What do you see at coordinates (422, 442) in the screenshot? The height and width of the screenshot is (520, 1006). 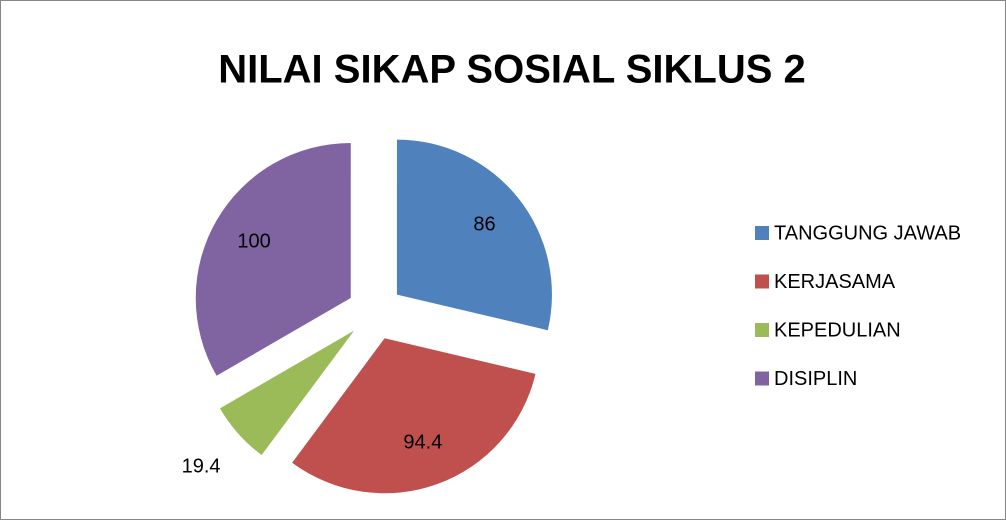 I see `data-label: 94.4` at bounding box center [422, 442].